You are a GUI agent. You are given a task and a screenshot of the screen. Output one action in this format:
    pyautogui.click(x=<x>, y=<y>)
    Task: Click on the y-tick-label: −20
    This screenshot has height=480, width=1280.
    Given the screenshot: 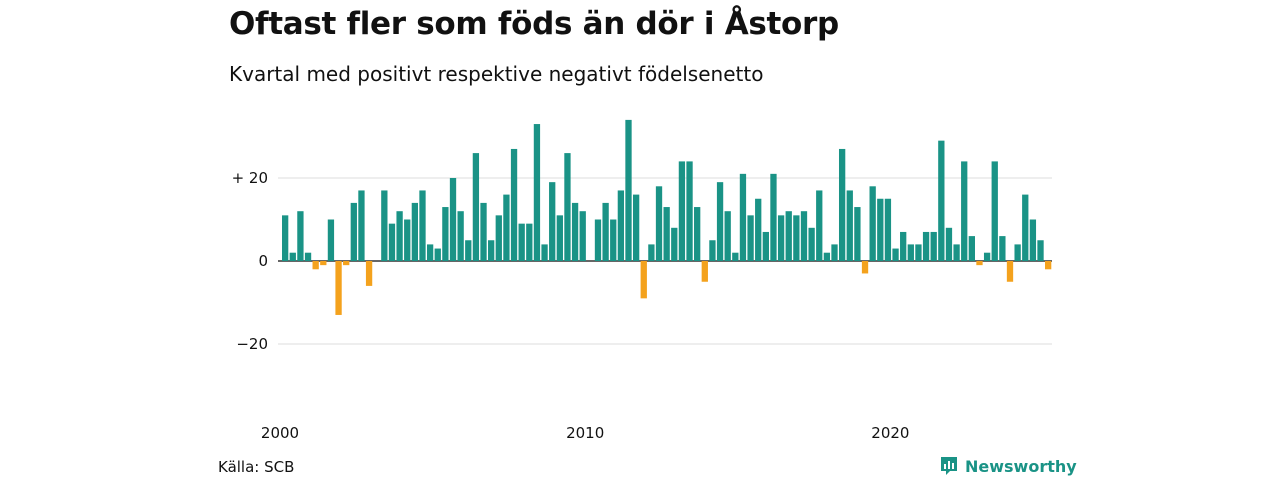 What is the action you would take?
    pyautogui.click(x=252, y=344)
    